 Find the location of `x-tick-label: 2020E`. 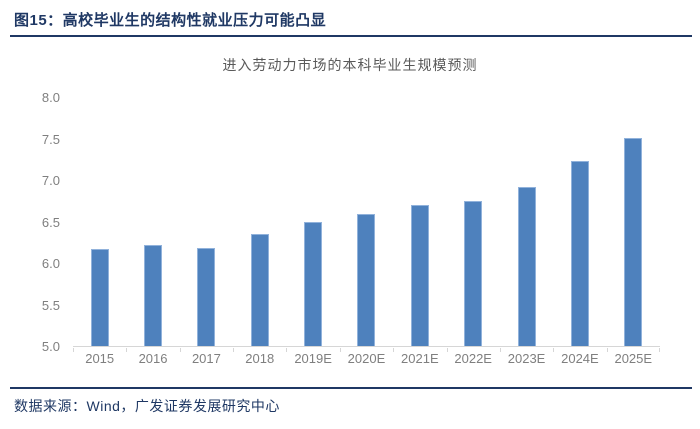

x-tick-label: 2020E is located at coordinates (366, 358).